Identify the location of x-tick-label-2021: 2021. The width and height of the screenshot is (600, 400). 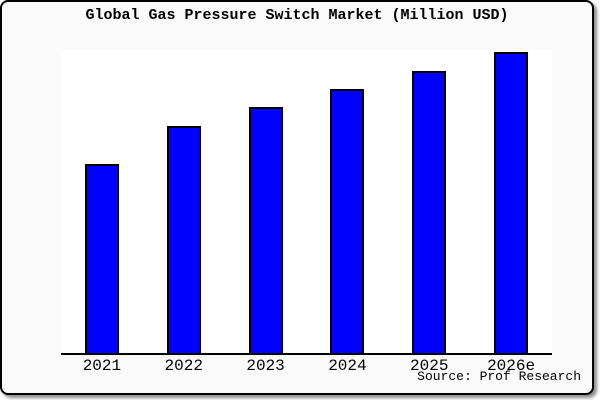
(102, 366).